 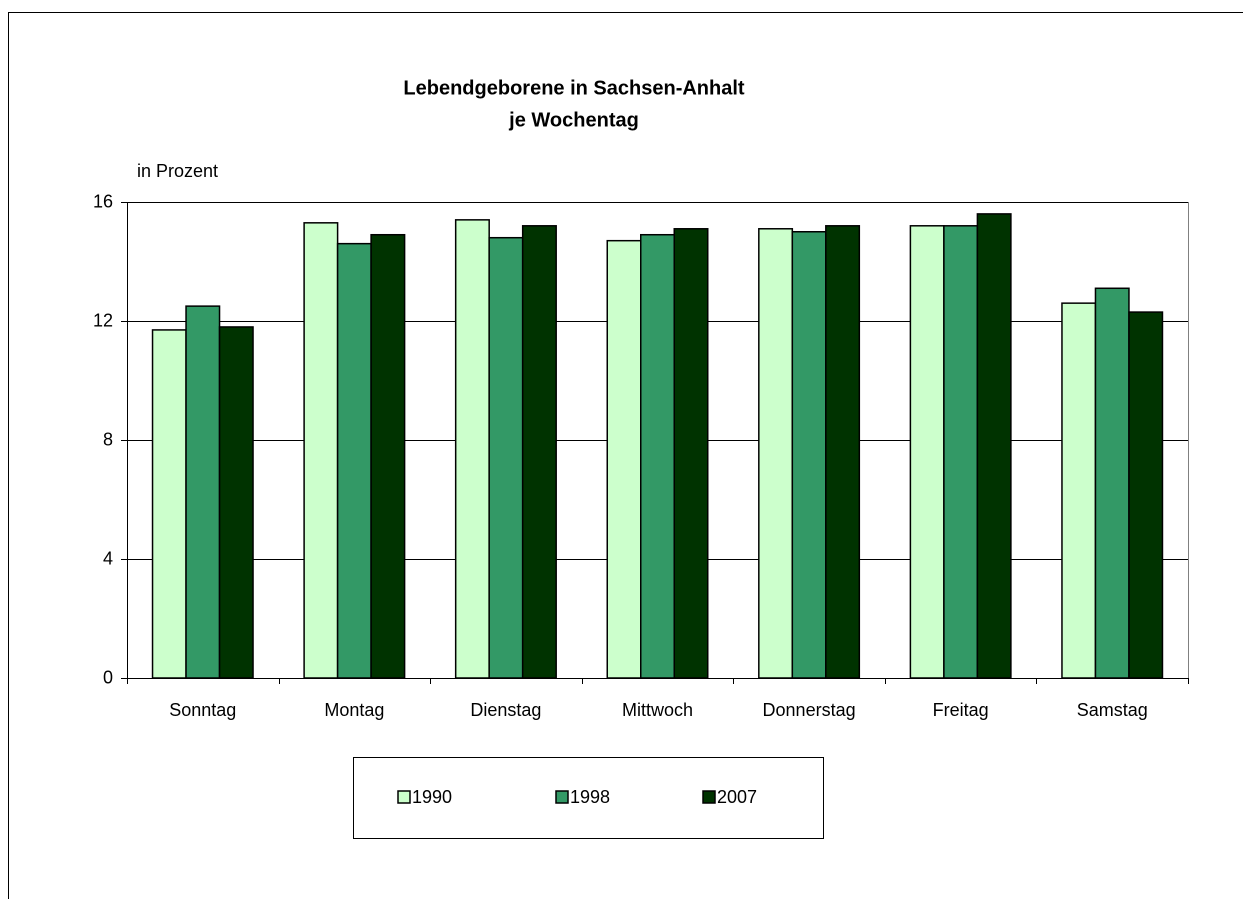 What do you see at coordinates (505, 710) in the screenshot?
I see `x-tick-label: Dienstag` at bounding box center [505, 710].